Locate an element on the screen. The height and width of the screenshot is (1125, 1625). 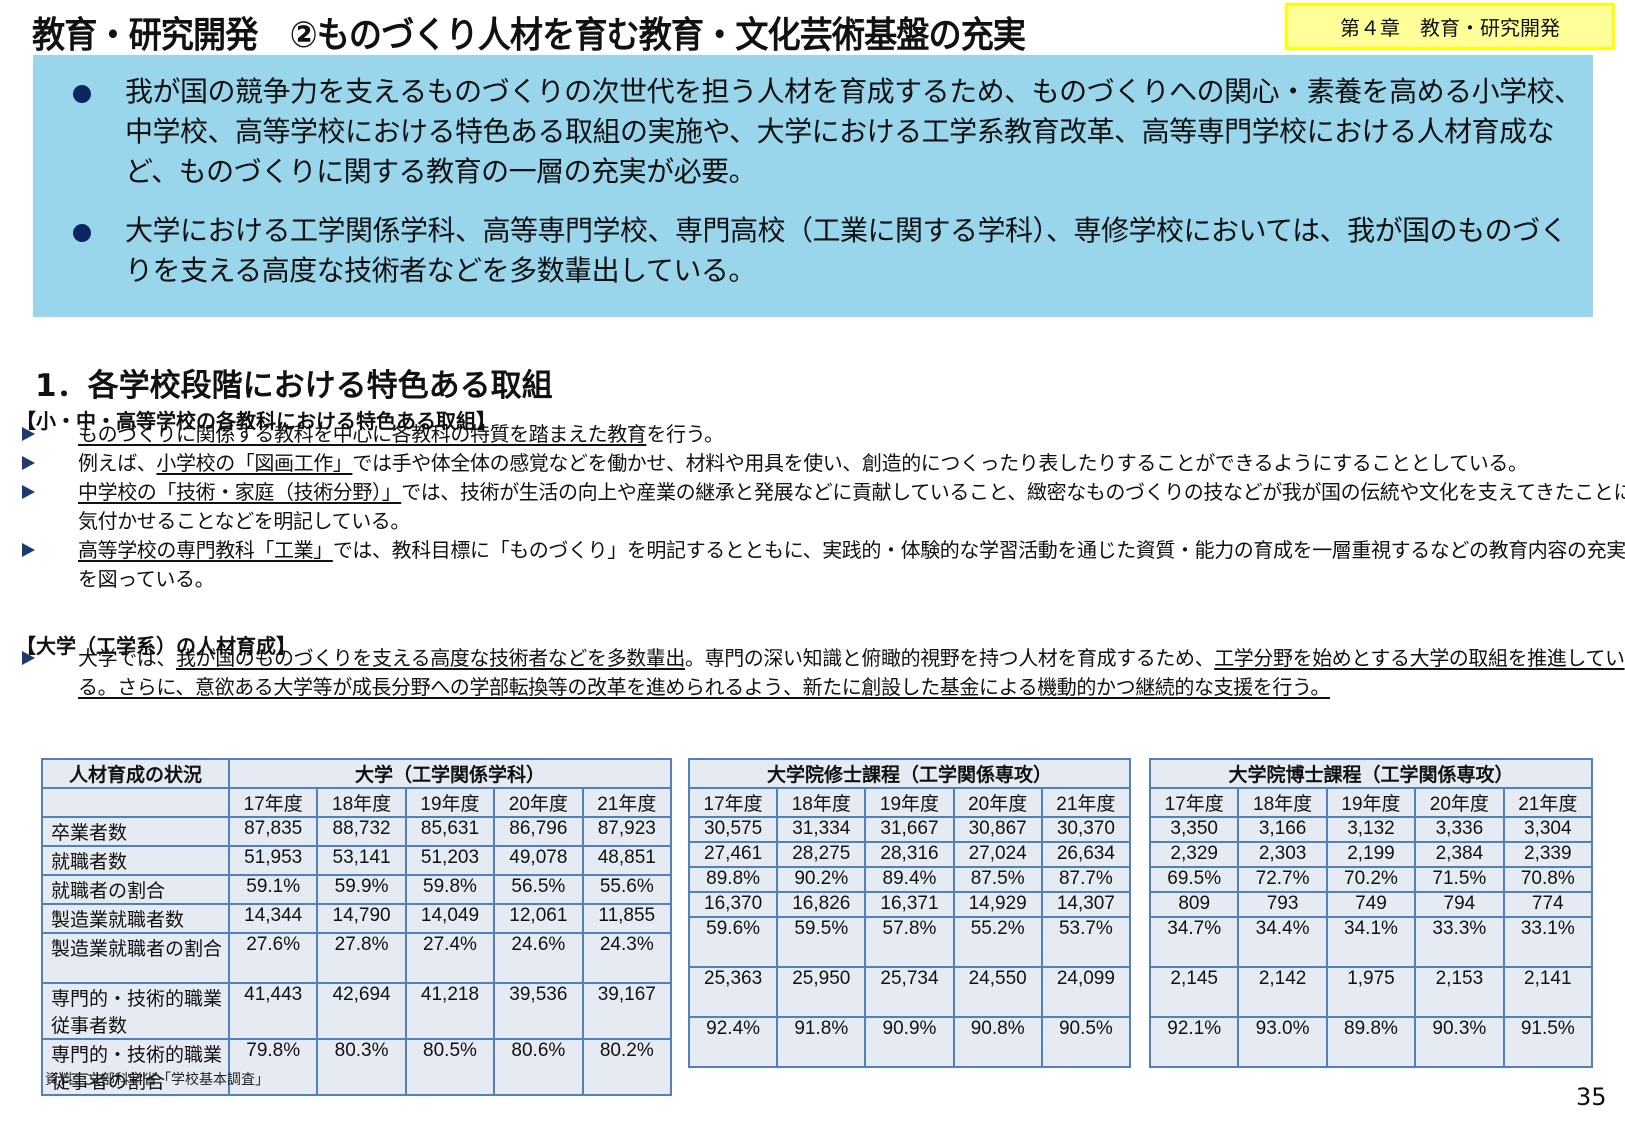
university-subsection-heading: 【大学（工学系）の人材育成】 is located at coordinates (156, 646).